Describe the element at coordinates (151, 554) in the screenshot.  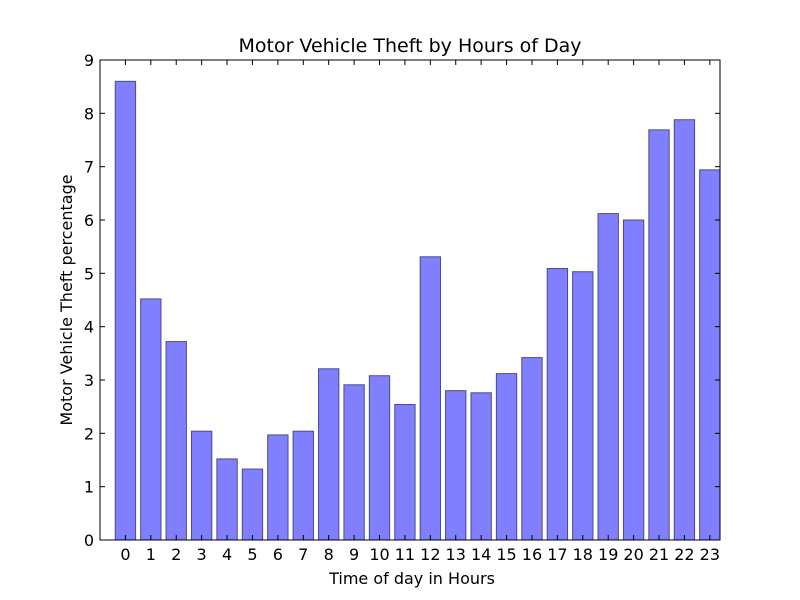
I see `x-tick-label-1: 1` at that location.